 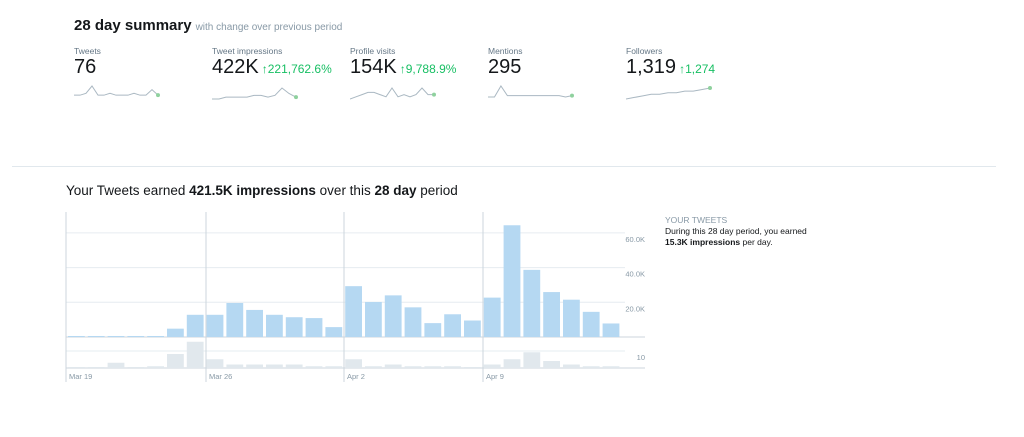 I want to click on stat-tweet-impressions: Tweet impressions 422K ↑221,762.6%, so click(x=272, y=74).